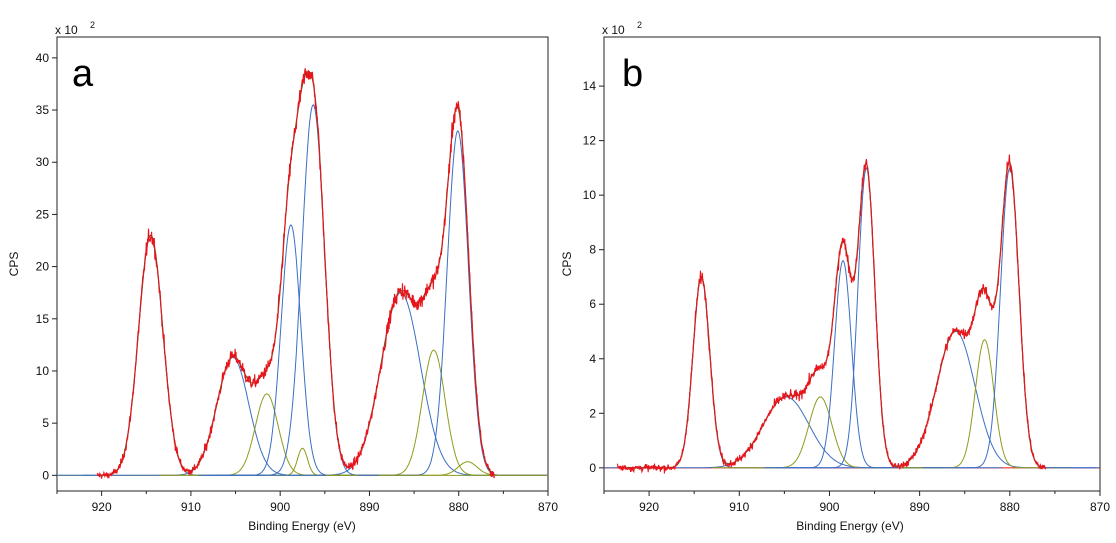 This screenshot has width=1116, height=543. What do you see at coordinates (649, 507) in the screenshot?
I see `x-tick-label-b: 920` at bounding box center [649, 507].